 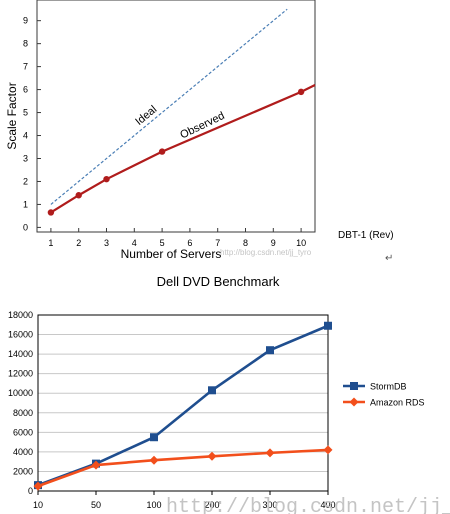 I want to click on chart1-x-tick-label: 8, so click(x=245, y=243).